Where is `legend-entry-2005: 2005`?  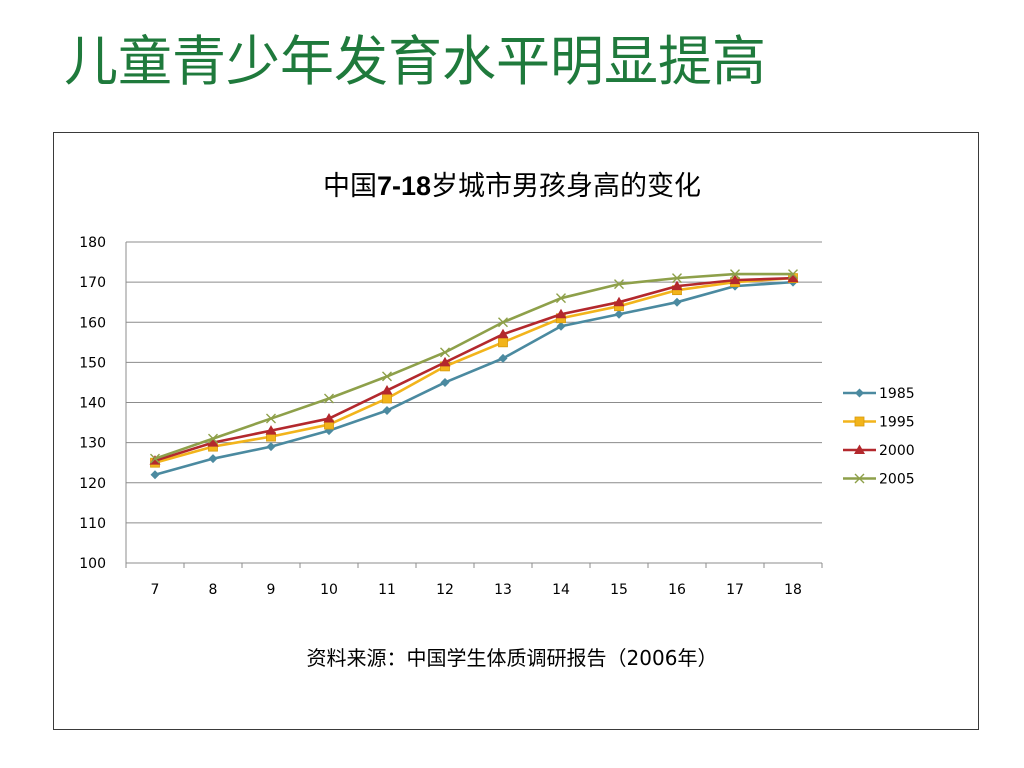
legend-entry-2005: 2005 is located at coordinates (879, 480).